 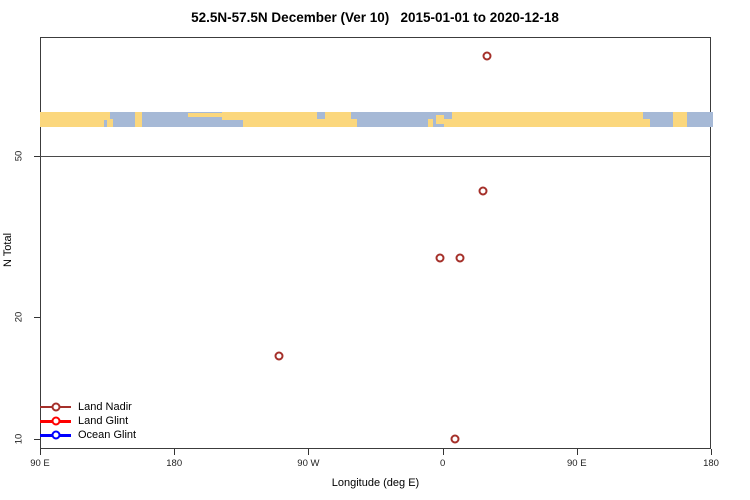 I want to click on legend: Land Nadir Land Glint Ocean Glint, so click(x=88, y=421).